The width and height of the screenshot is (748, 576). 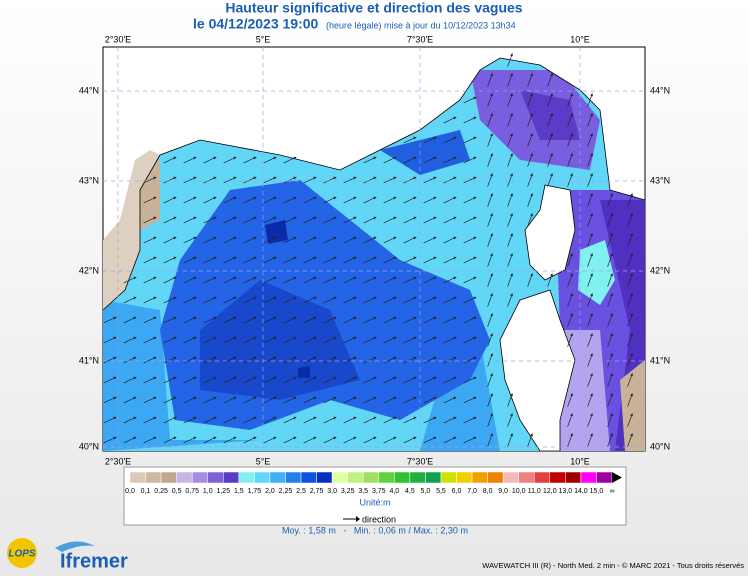 What do you see at coordinates (550, 115) in the screenshot?
I see `sea-purple-dark` at bounding box center [550, 115].